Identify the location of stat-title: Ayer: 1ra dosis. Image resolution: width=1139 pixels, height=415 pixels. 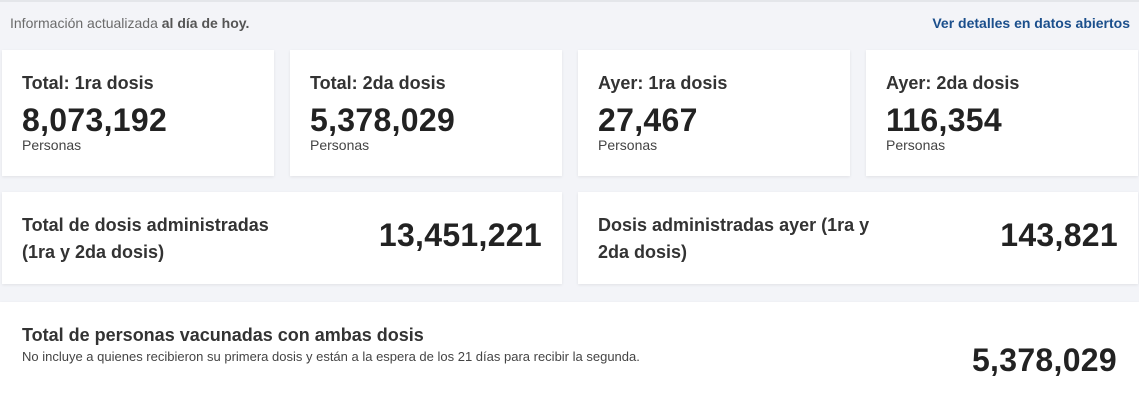
(663, 83).